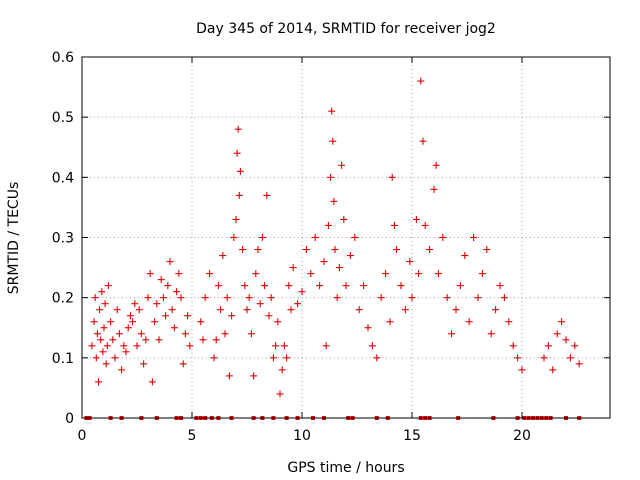 Image resolution: width=640 pixels, height=480 pixels. Describe the element at coordinates (63, 359) in the screenshot. I see `y-tick-label: 0.1` at that location.